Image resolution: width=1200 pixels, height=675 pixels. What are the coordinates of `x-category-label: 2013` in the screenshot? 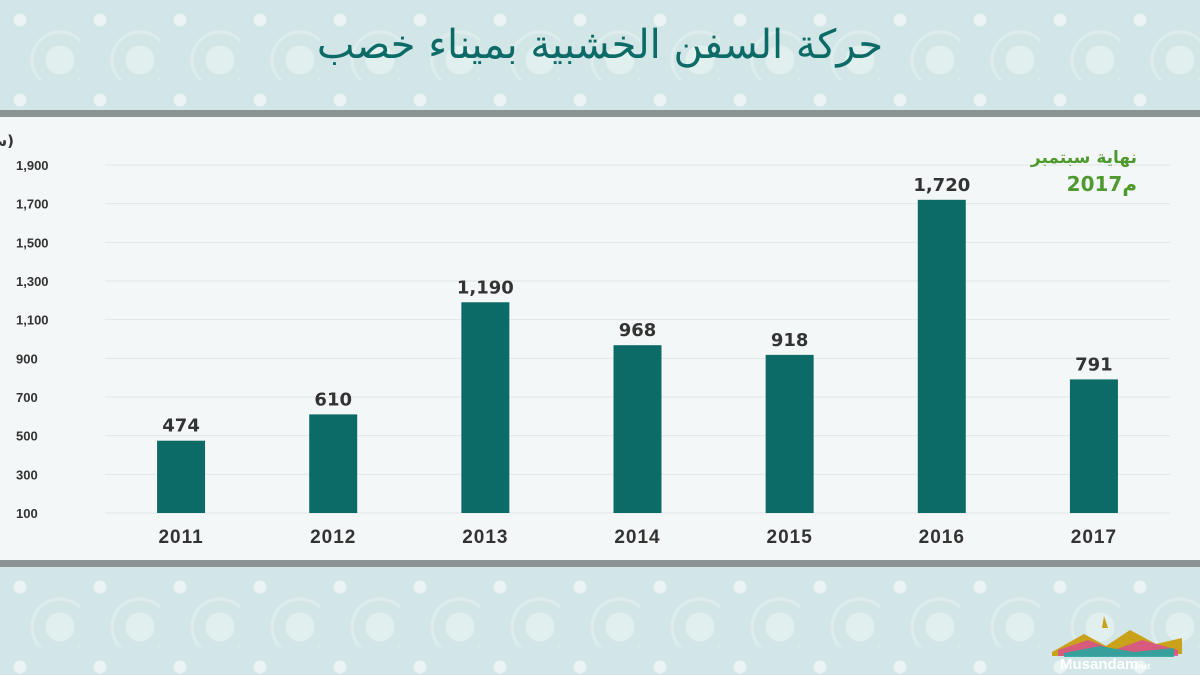 It's located at (485, 537).